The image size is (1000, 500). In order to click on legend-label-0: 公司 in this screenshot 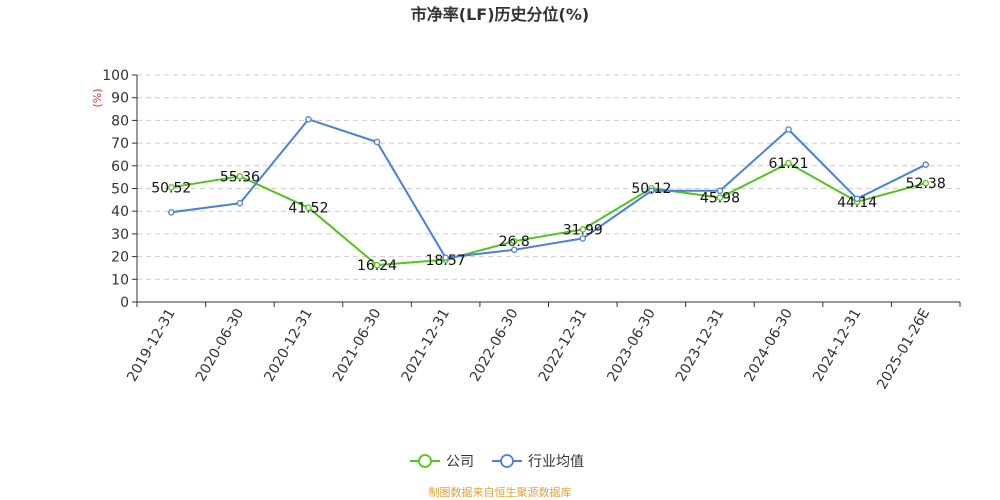, I will do `click(460, 462)`.